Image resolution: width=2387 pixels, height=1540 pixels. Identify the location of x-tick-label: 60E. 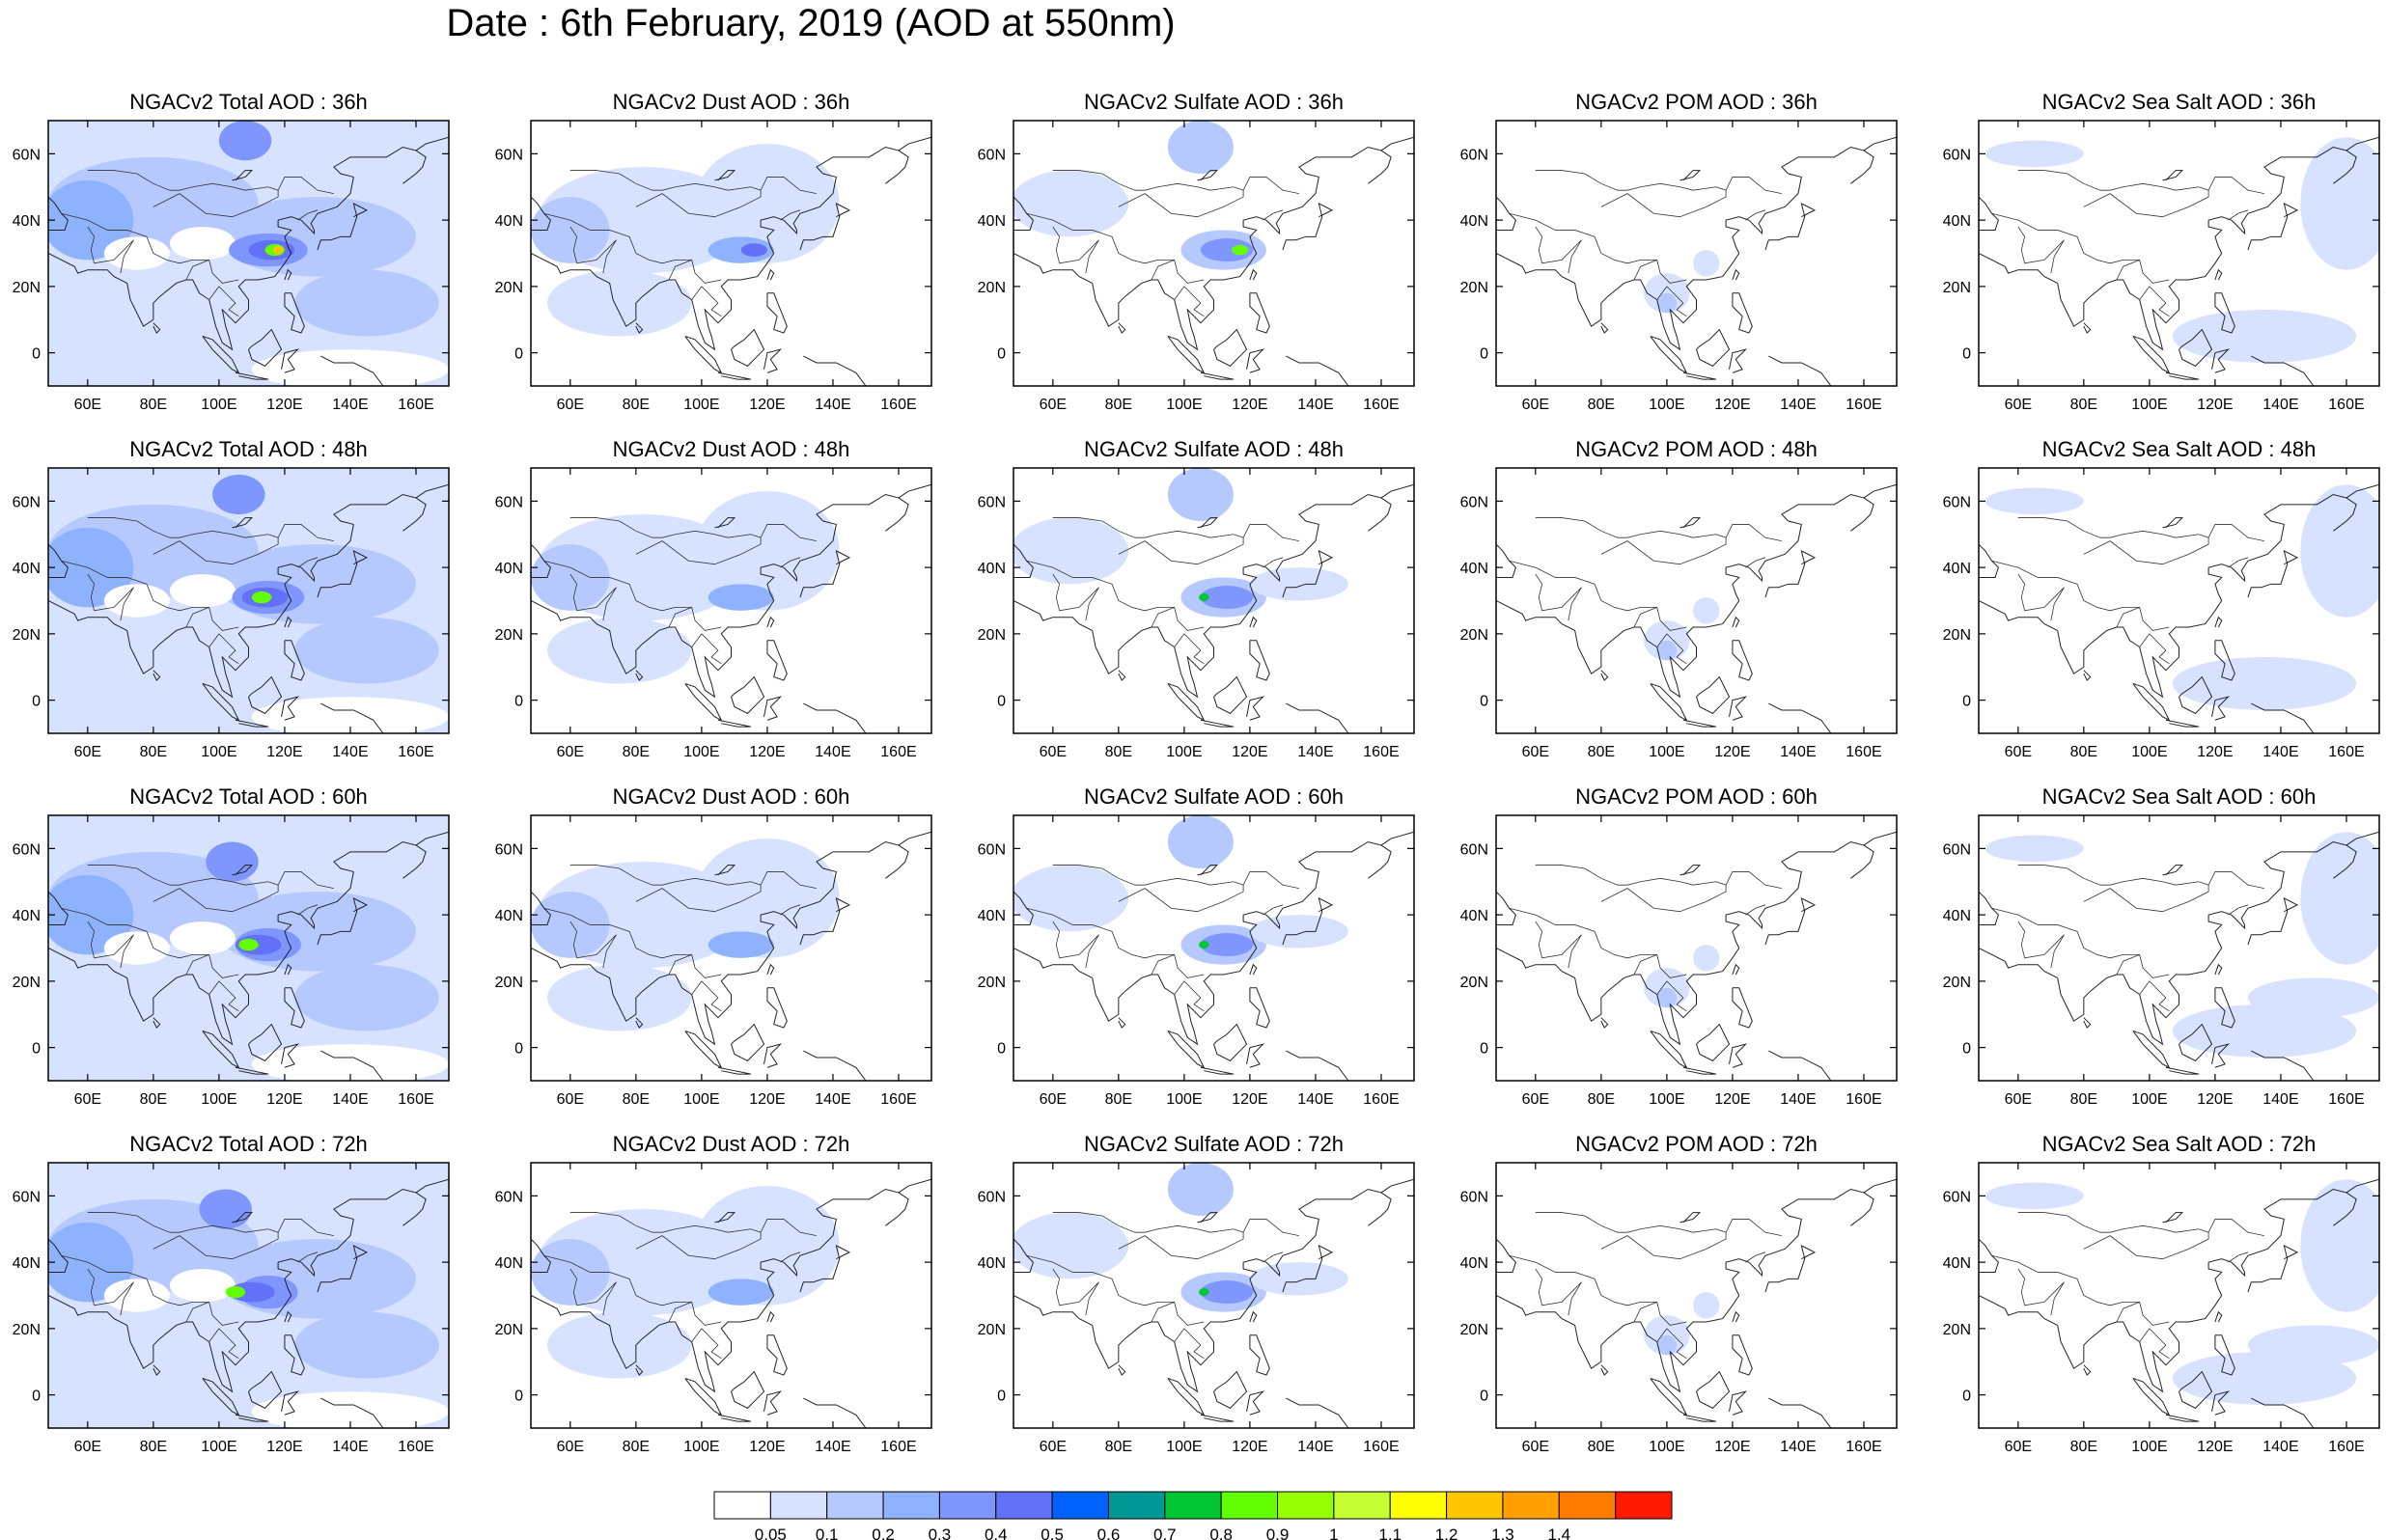
(87, 1447).